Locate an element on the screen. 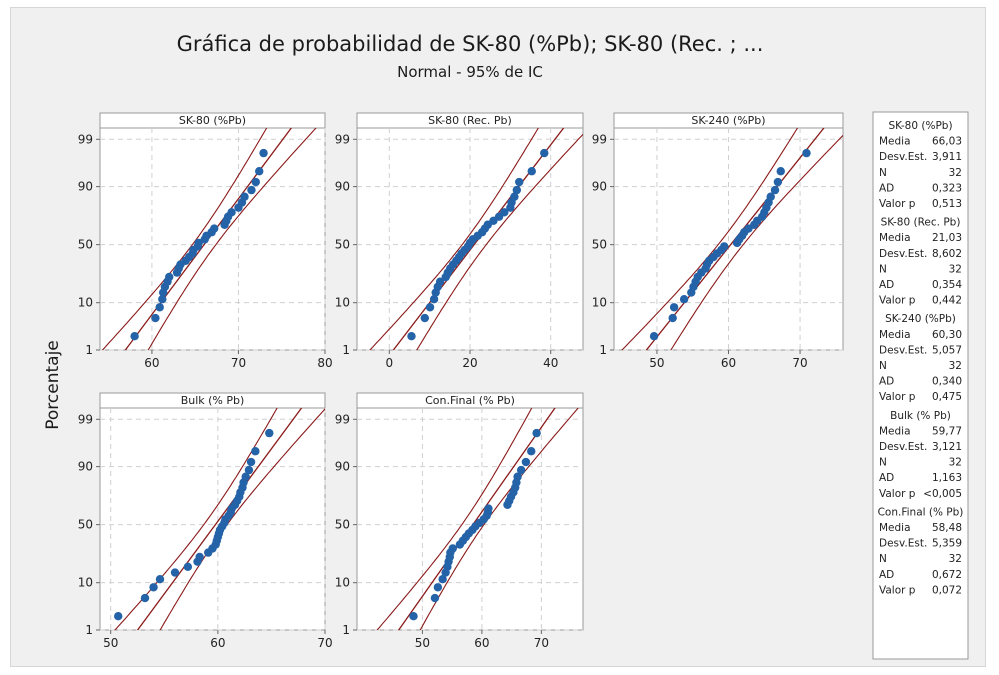  legend-stat-value: 0,323 is located at coordinates (947, 188).